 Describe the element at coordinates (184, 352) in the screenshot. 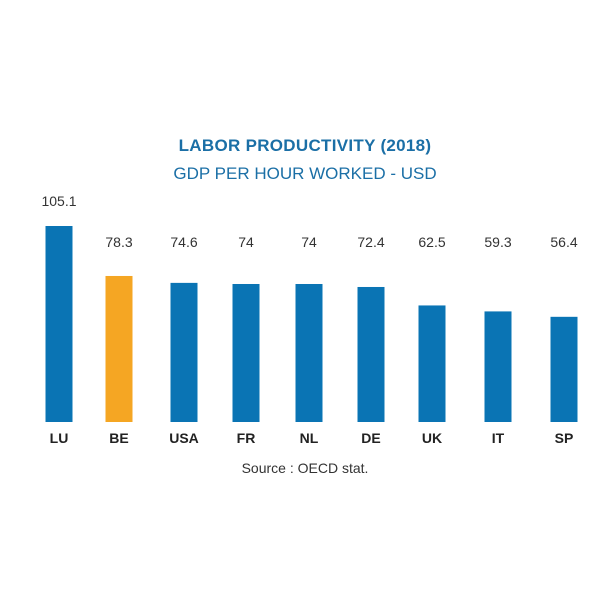

I see `bar-usa` at that location.